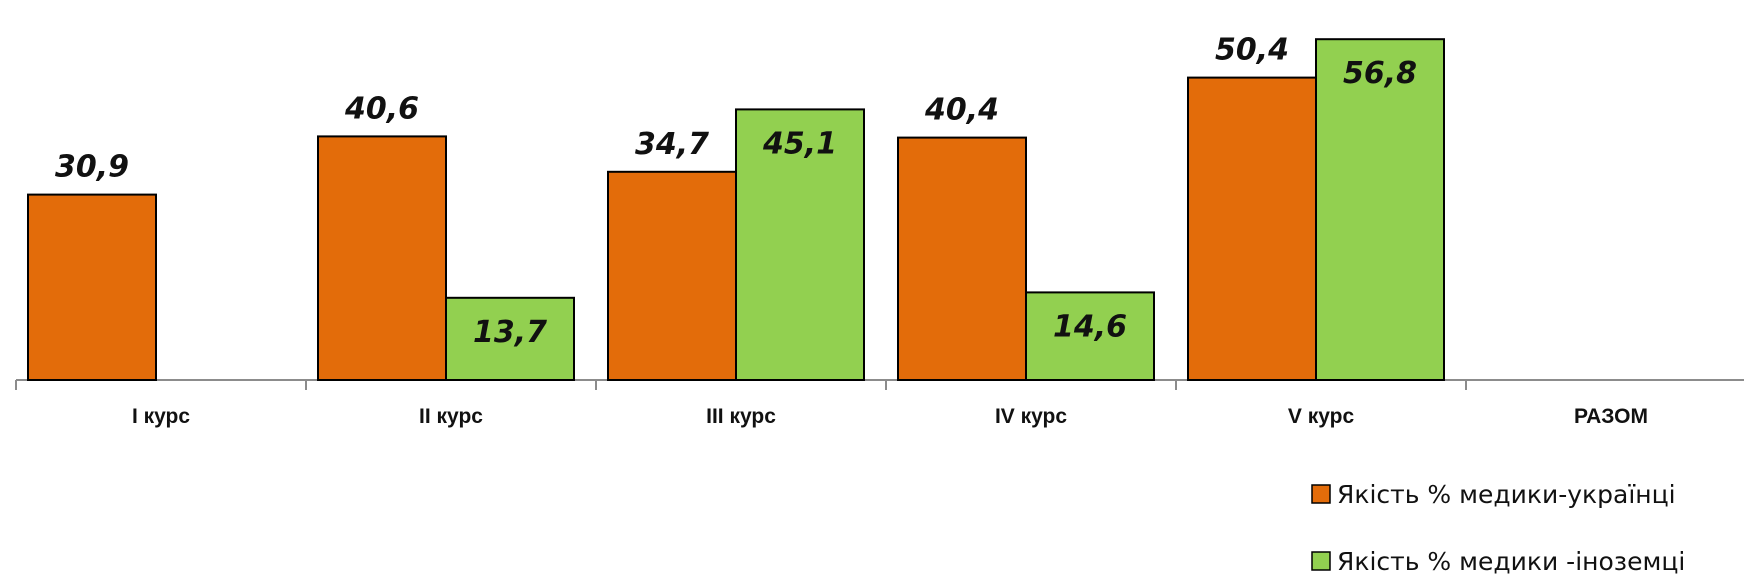 The image size is (1744, 584). Describe the element at coordinates (1611, 416) in the screenshot. I see `category-label: РАЗОМ` at that location.